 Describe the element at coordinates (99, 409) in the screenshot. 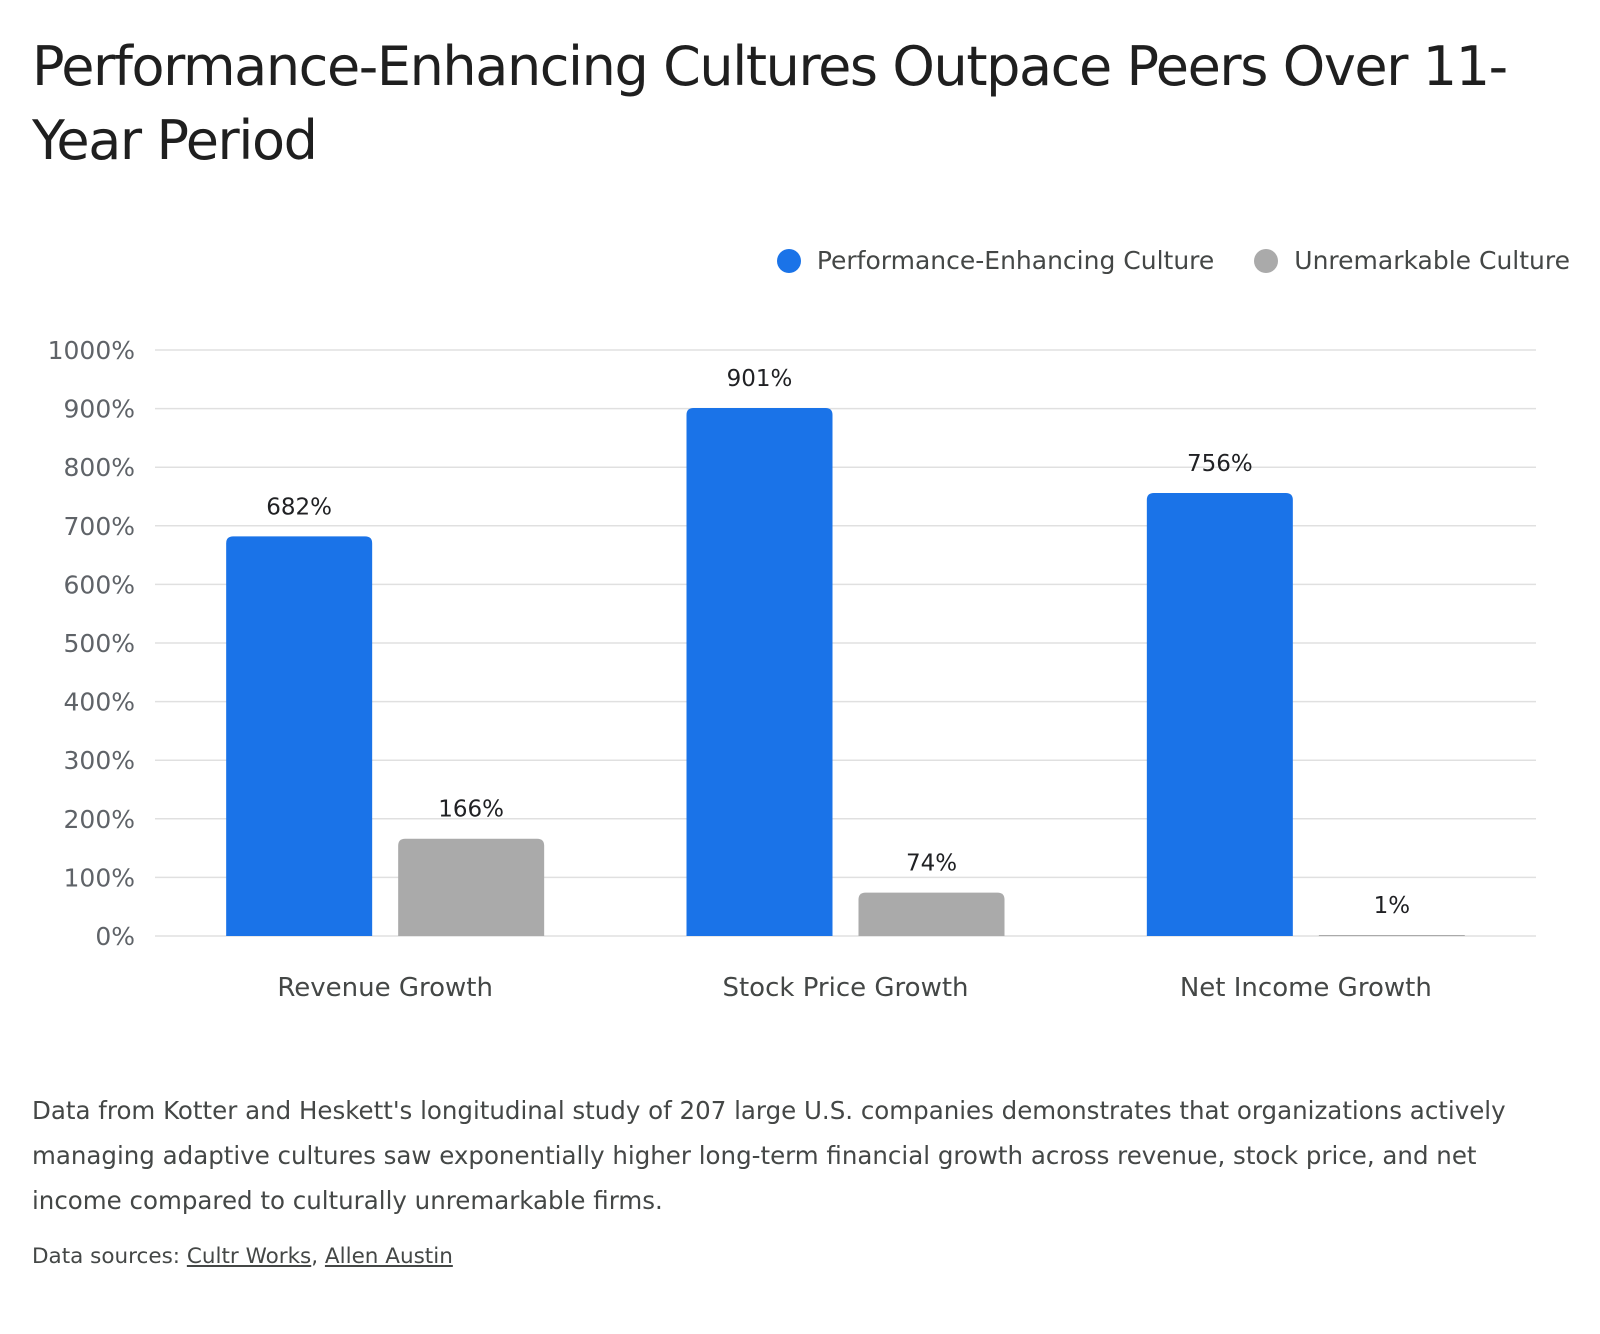

I see `y-tick-label: 900%` at that location.